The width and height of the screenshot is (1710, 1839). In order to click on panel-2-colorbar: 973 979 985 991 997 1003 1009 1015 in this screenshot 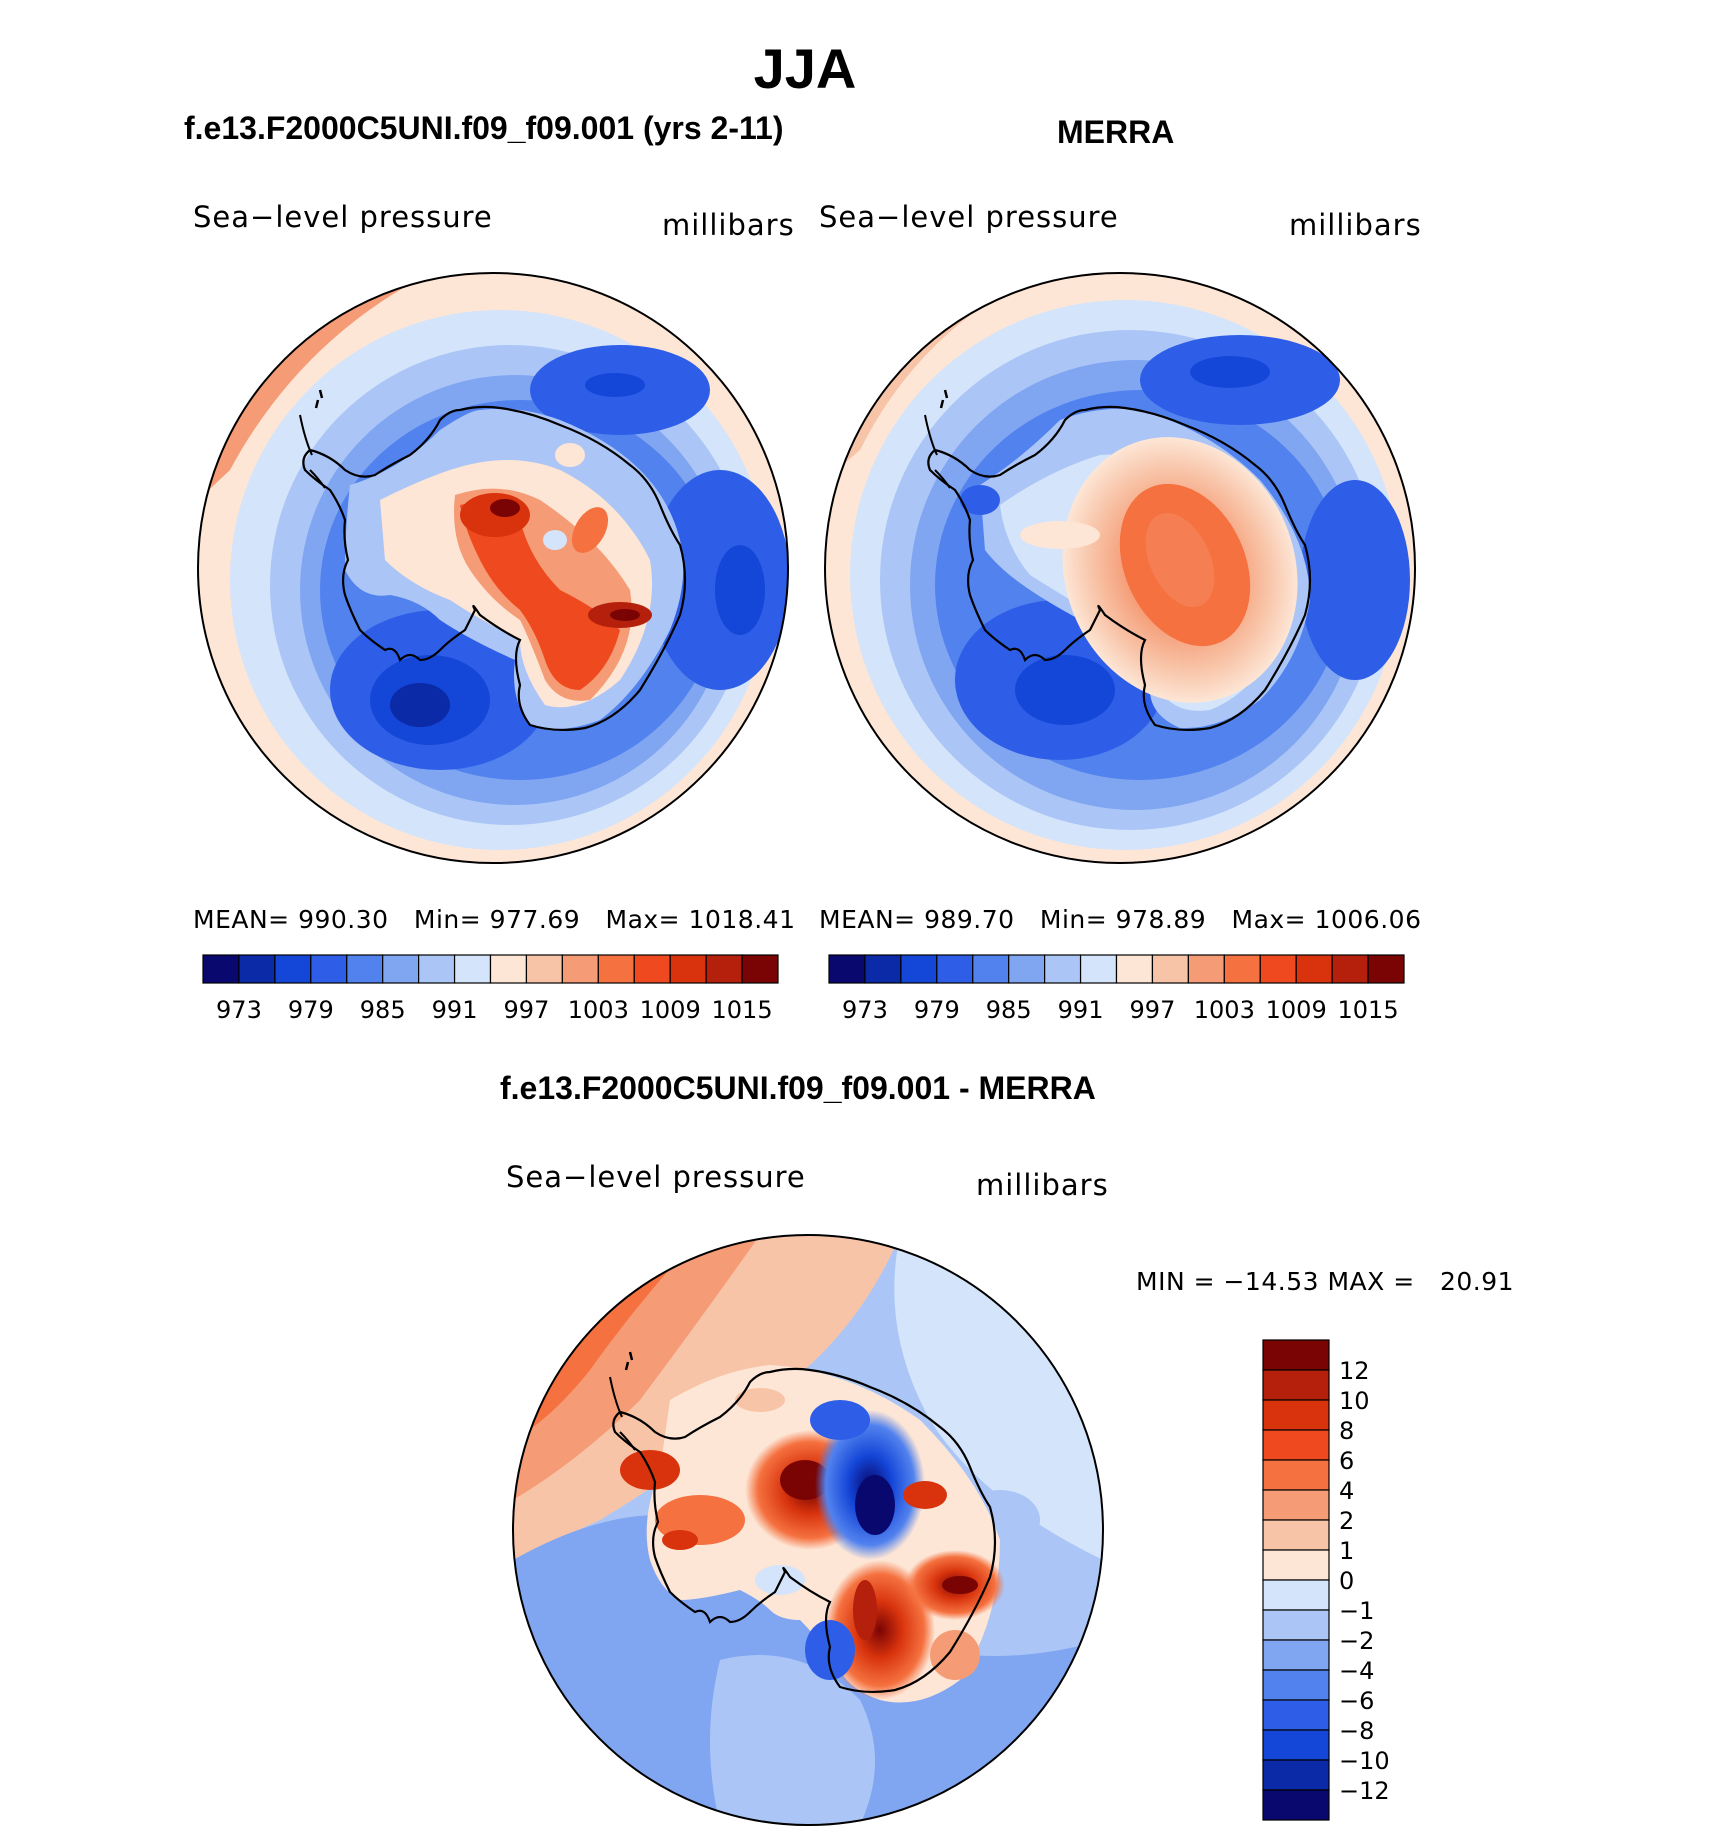, I will do `click(1116, 989)`.